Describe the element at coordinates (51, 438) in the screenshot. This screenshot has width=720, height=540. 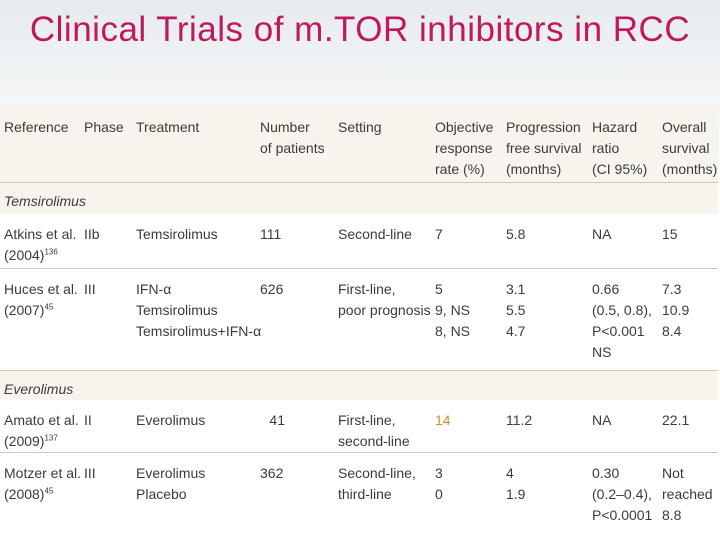
I see `reference-superscript: 137` at that location.